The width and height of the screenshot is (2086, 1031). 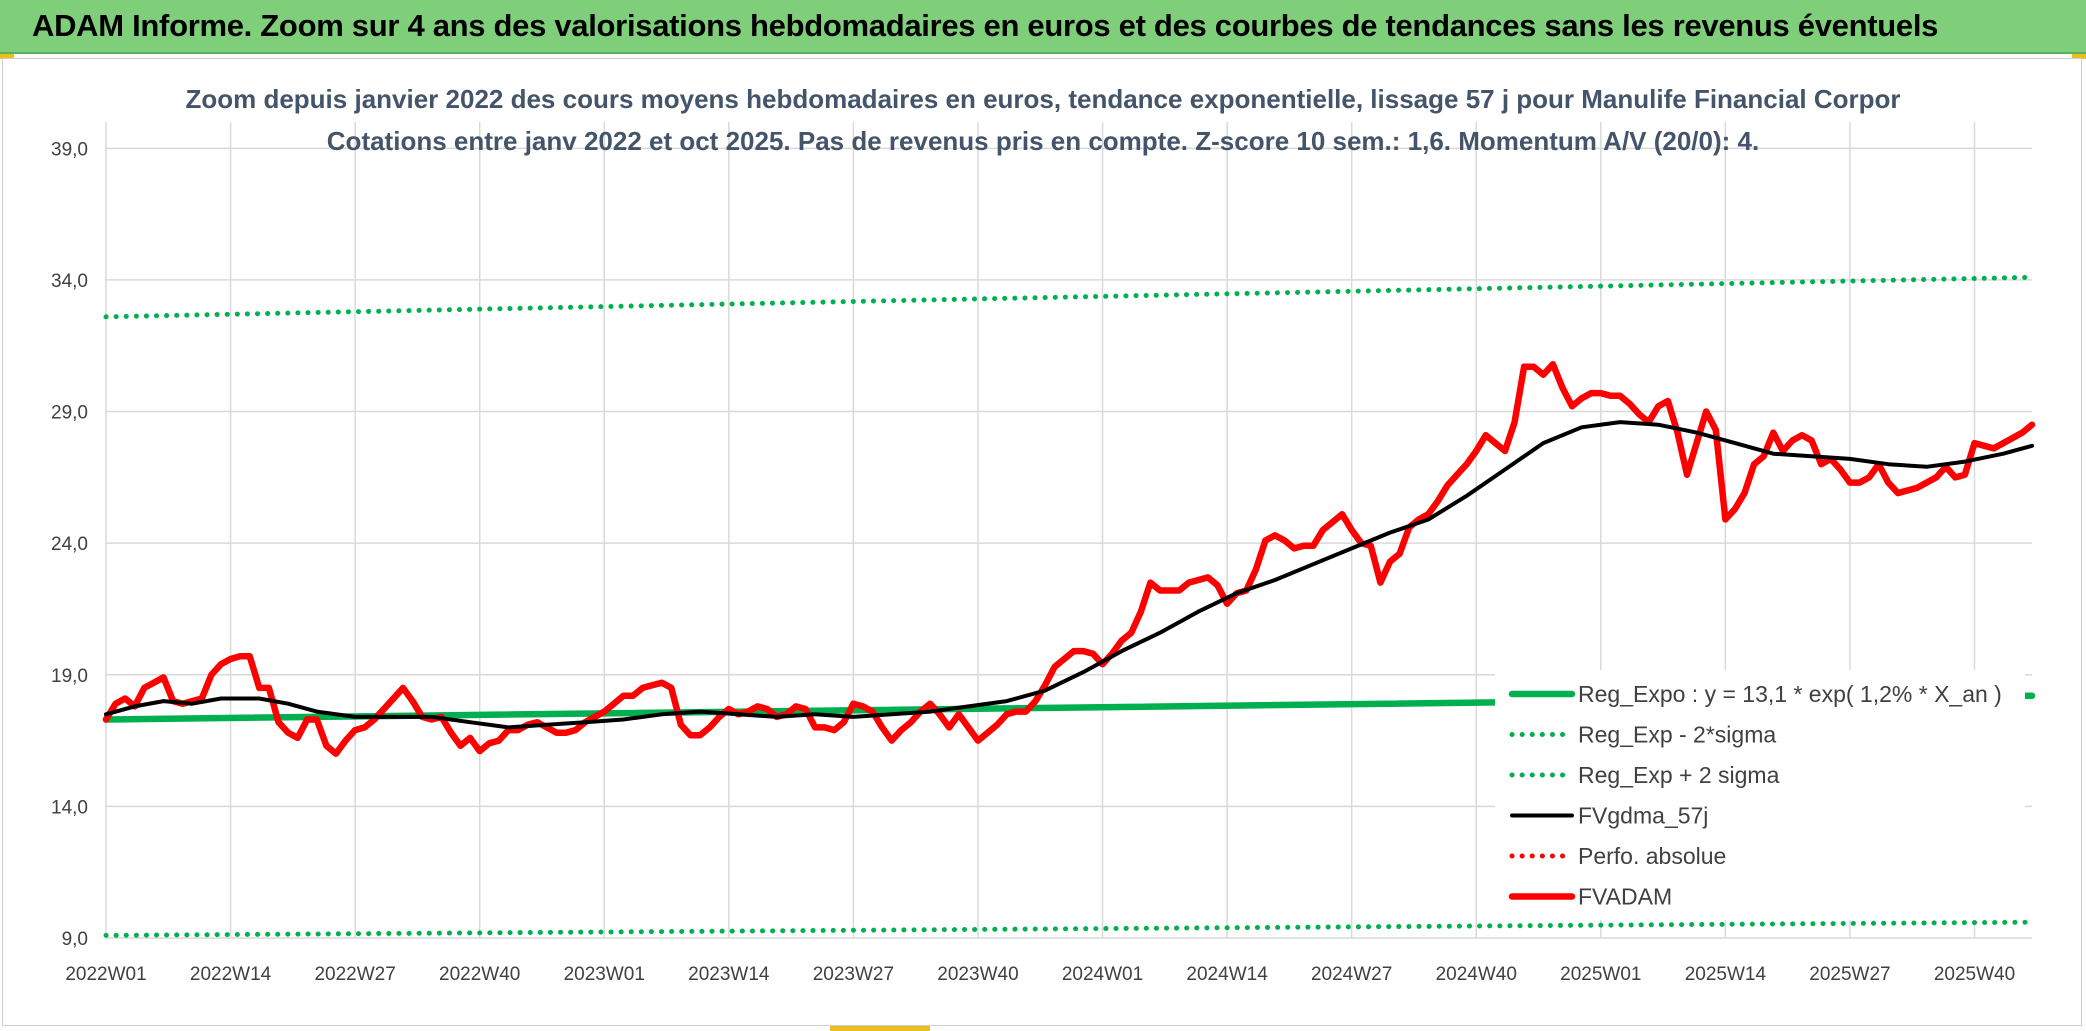 What do you see at coordinates (1679, 775) in the screenshot?
I see `legend-entry: Reg_Exp + 2 sigma` at bounding box center [1679, 775].